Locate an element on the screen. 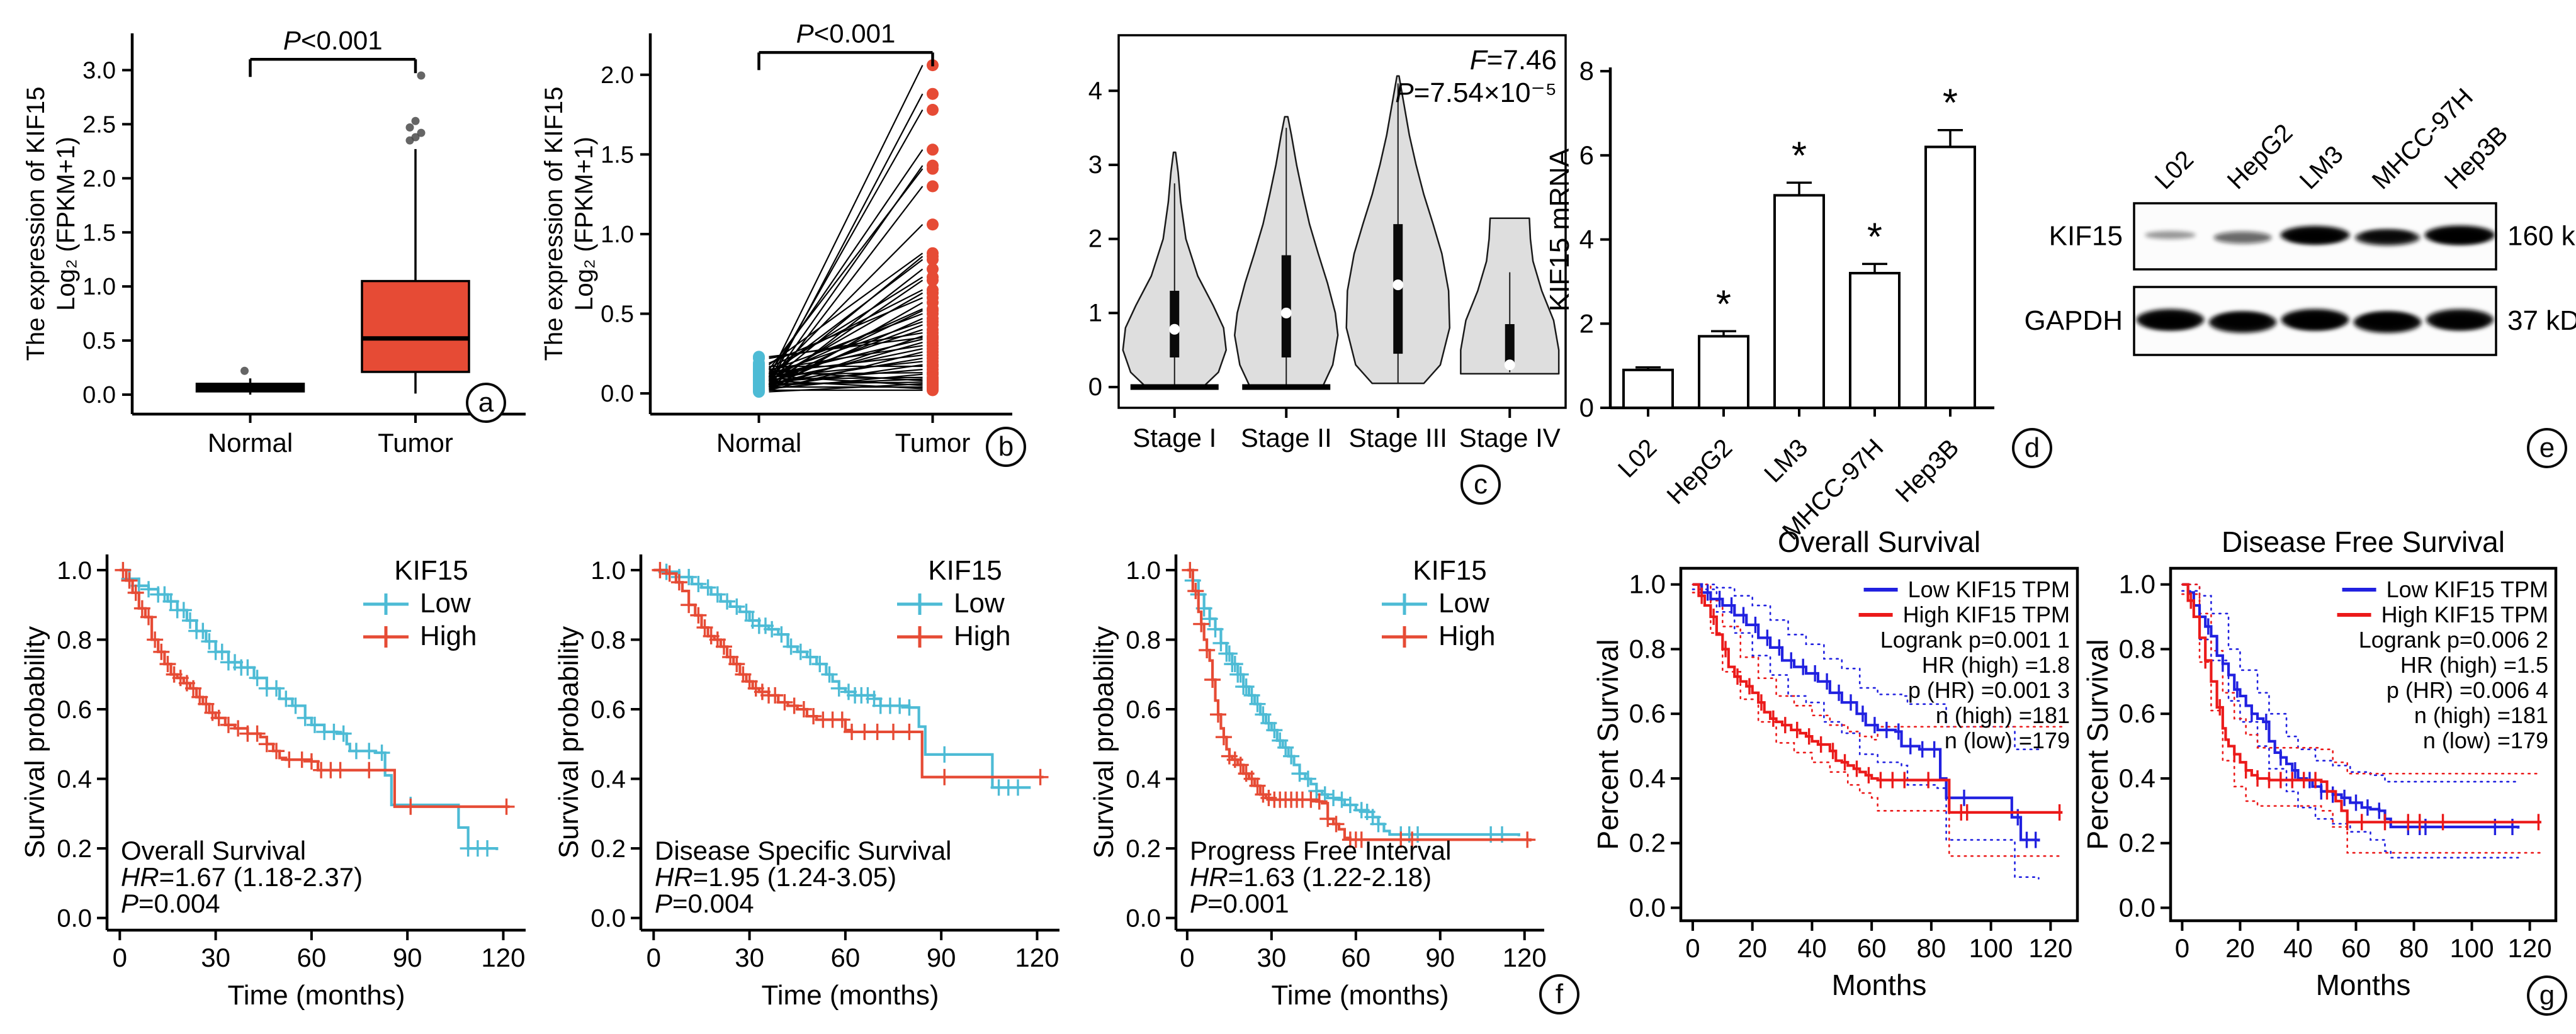  svg-text: 0.4 is located at coordinates (74, 780).